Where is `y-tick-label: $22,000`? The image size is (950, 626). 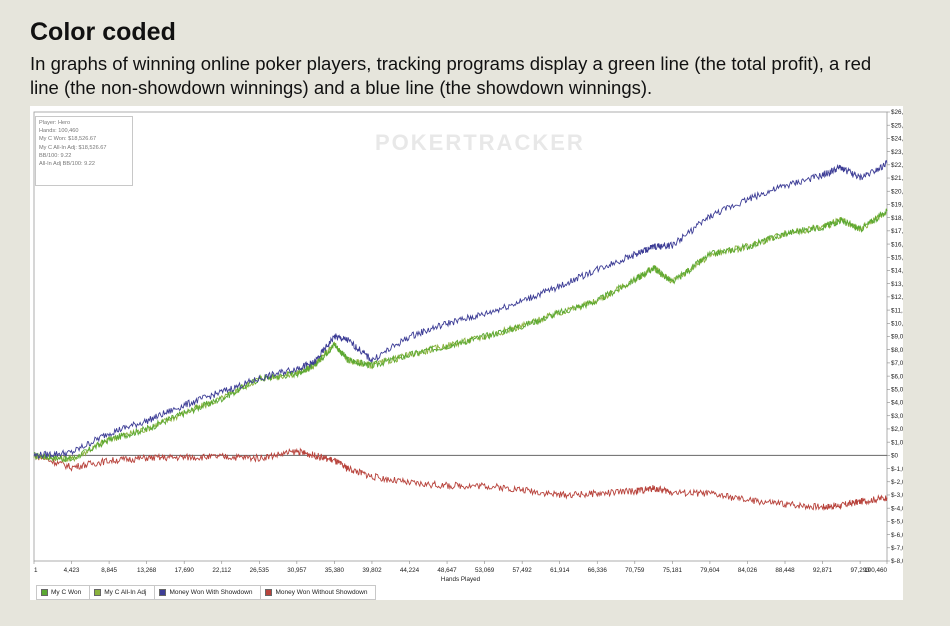 y-tick-label: $22,000 is located at coordinates (897, 165).